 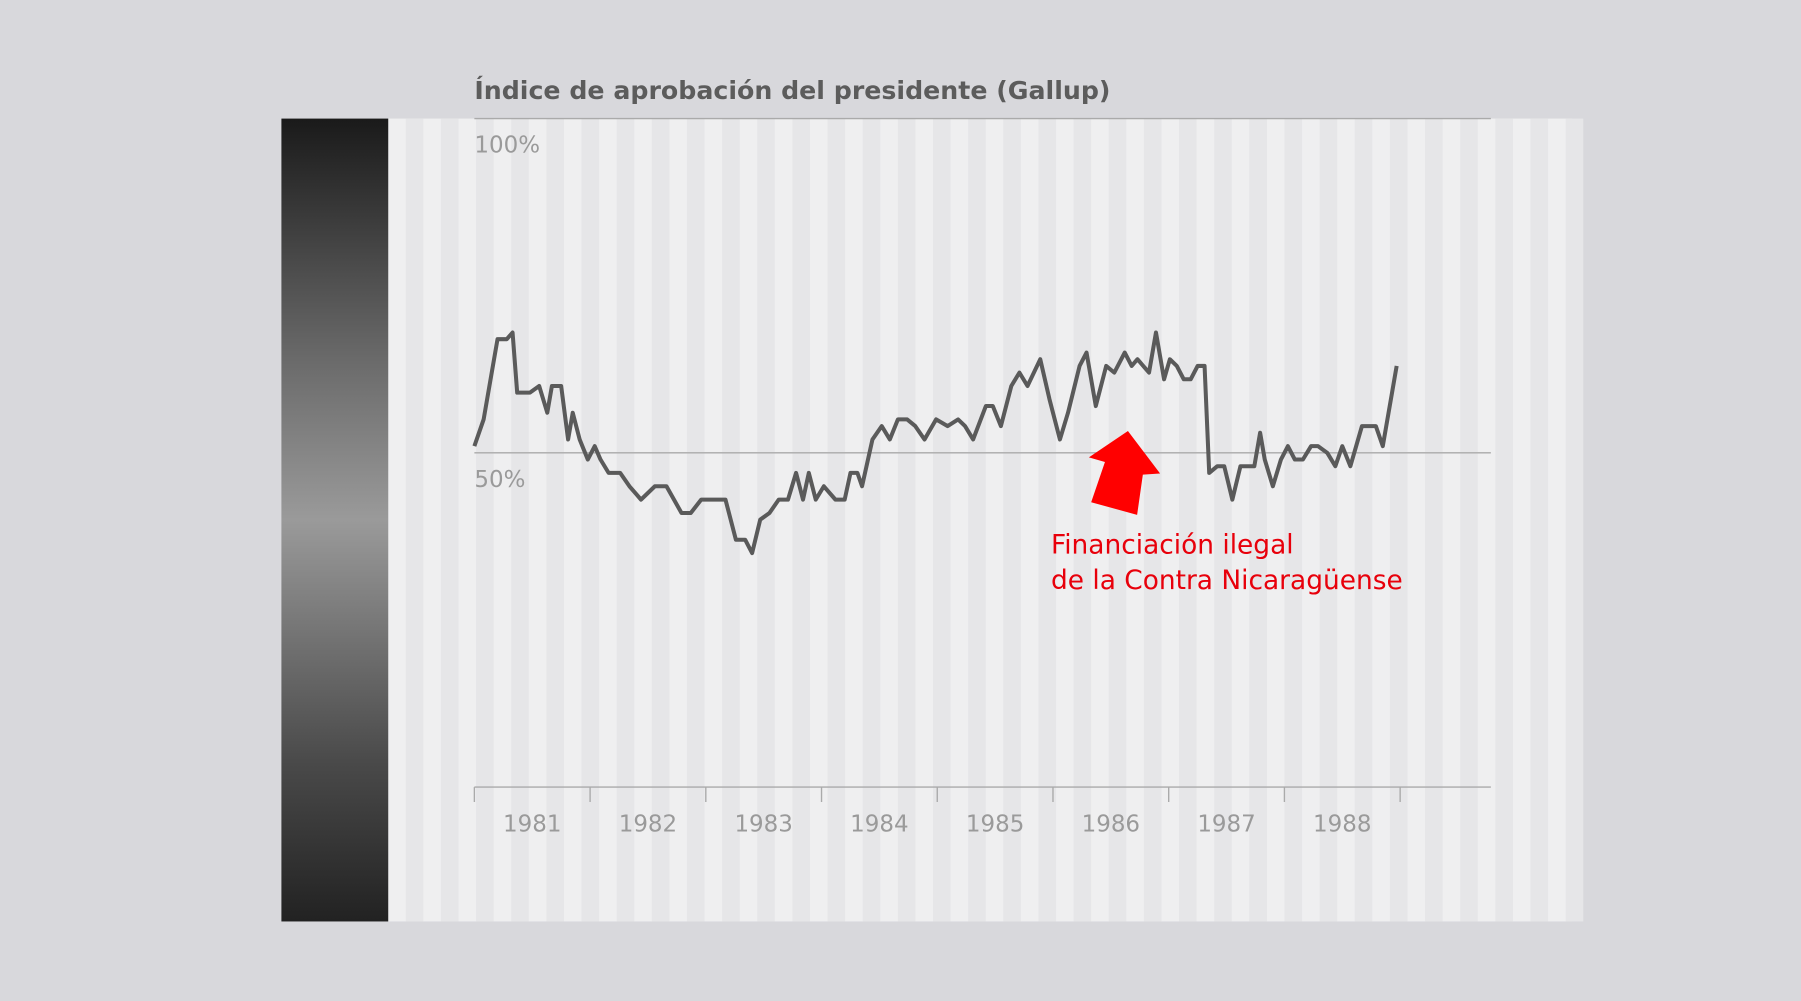 I want to click on series-line, so click(x=935, y=443).